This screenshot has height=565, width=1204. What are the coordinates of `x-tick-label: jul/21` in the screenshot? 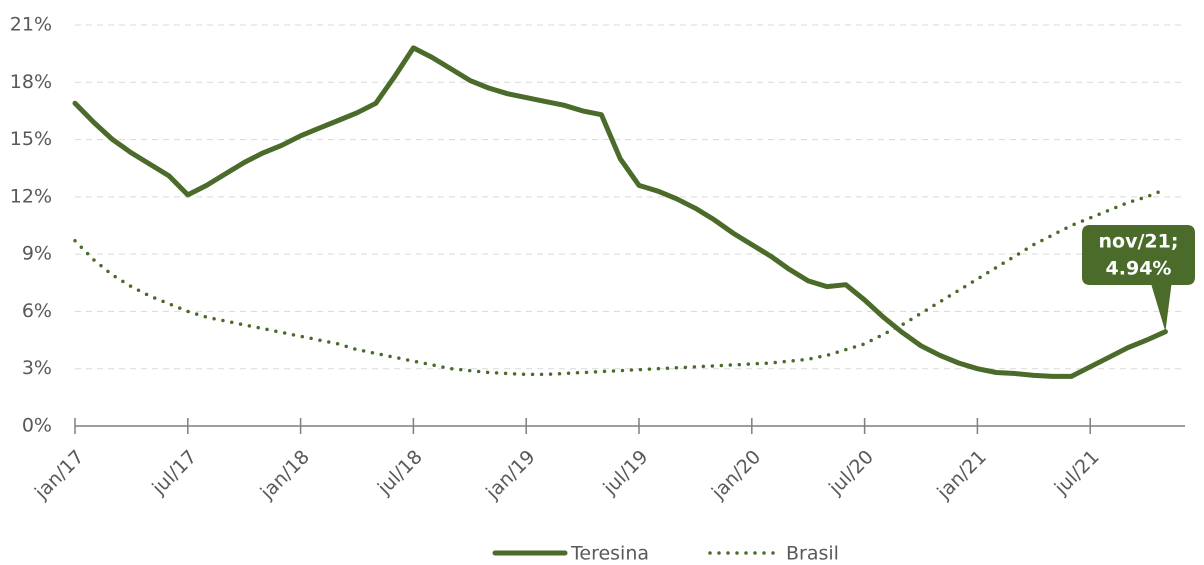 It's located at (1077, 473).